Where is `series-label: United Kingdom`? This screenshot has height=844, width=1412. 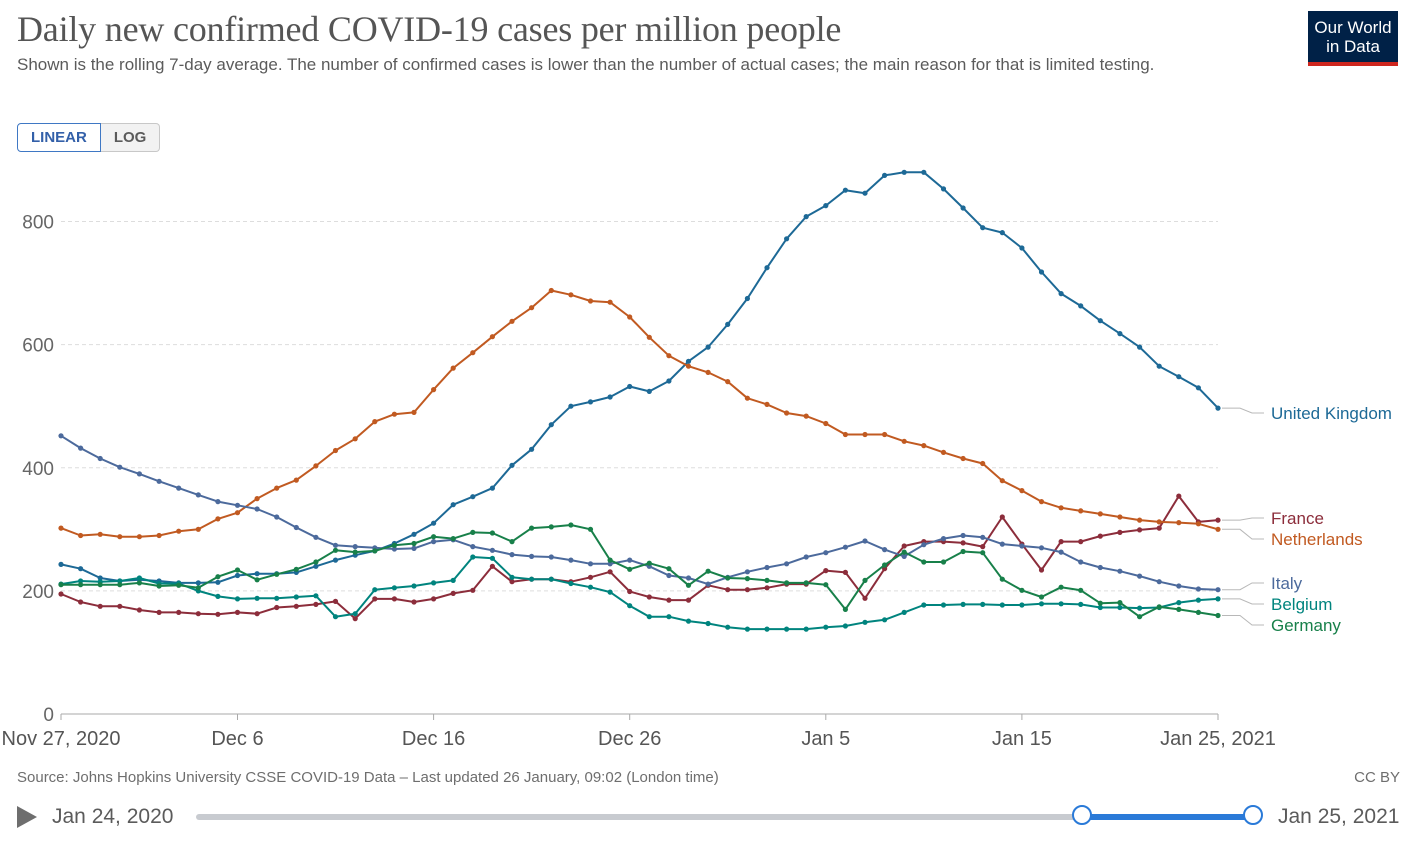 series-label: United Kingdom is located at coordinates (1331, 413).